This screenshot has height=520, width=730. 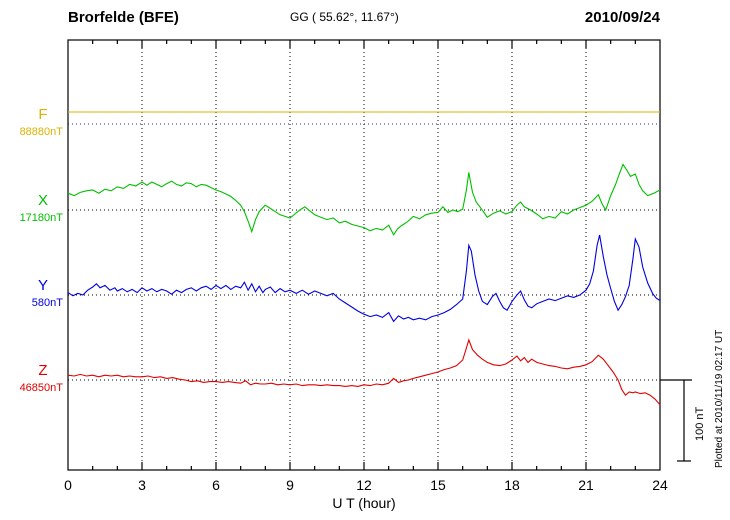 I want to click on x-tick-label: 24, so click(x=660, y=485).